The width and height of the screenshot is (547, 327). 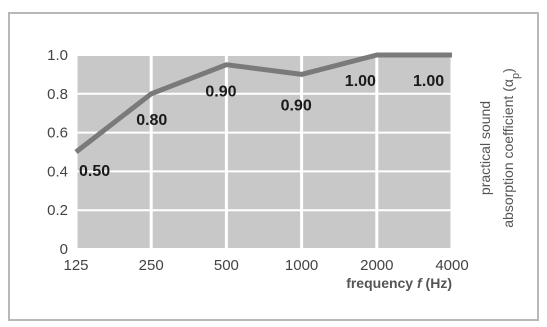 What do you see at coordinates (57, 55) in the screenshot?
I see `y-tick-label: 1.0` at bounding box center [57, 55].